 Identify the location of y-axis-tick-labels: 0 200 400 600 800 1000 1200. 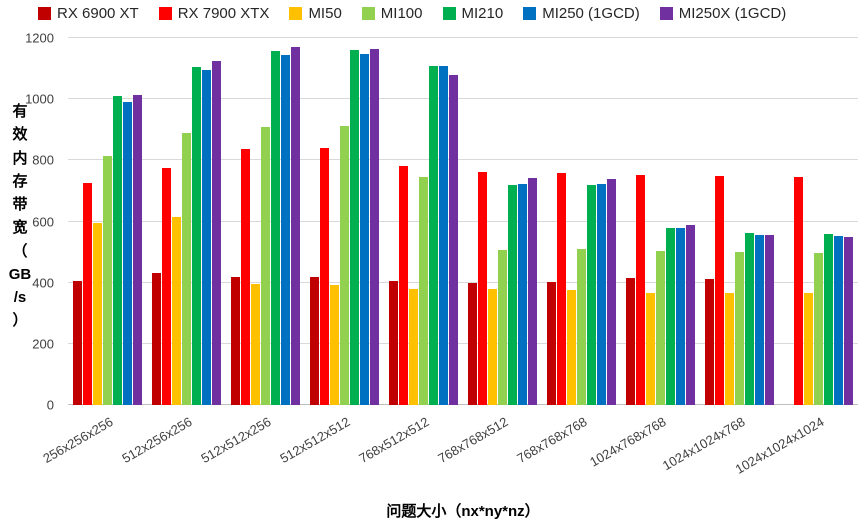
(30, 222).